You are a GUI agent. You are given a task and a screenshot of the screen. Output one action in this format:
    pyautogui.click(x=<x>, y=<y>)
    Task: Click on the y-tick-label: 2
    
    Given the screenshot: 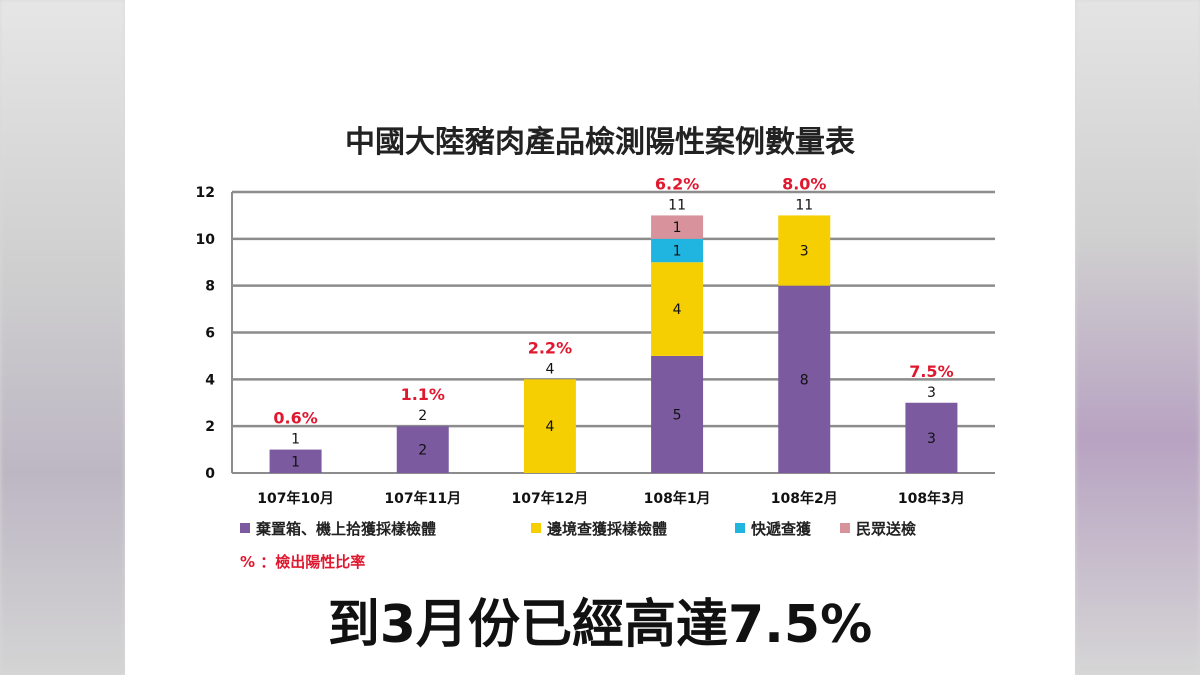 What is the action you would take?
    pyautogui.click(x=210, y=427)
    